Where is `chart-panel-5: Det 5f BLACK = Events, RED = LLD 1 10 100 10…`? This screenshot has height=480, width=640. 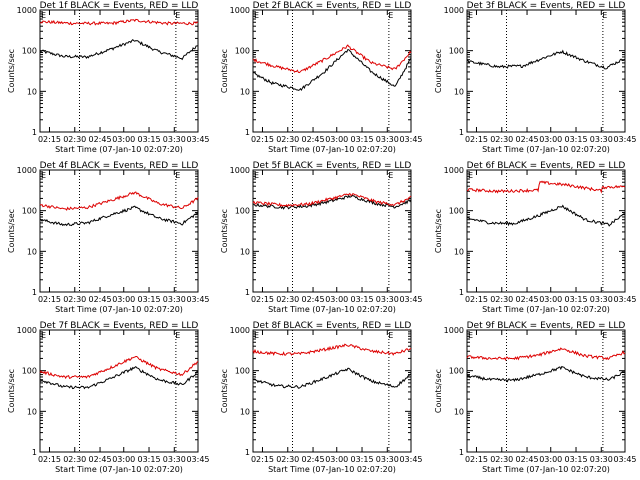
chart-panel-5: Det 5f BLACK = Events, RED = LLD 1 10 100 10… is located at coordinates (321, 237).